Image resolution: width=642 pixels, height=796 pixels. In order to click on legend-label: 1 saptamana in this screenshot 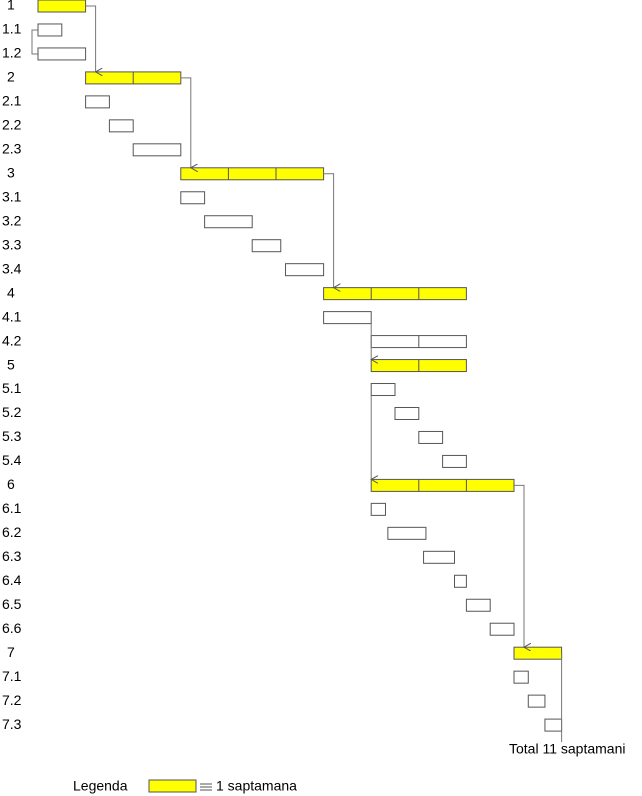, I will do `click(256, 786)`.